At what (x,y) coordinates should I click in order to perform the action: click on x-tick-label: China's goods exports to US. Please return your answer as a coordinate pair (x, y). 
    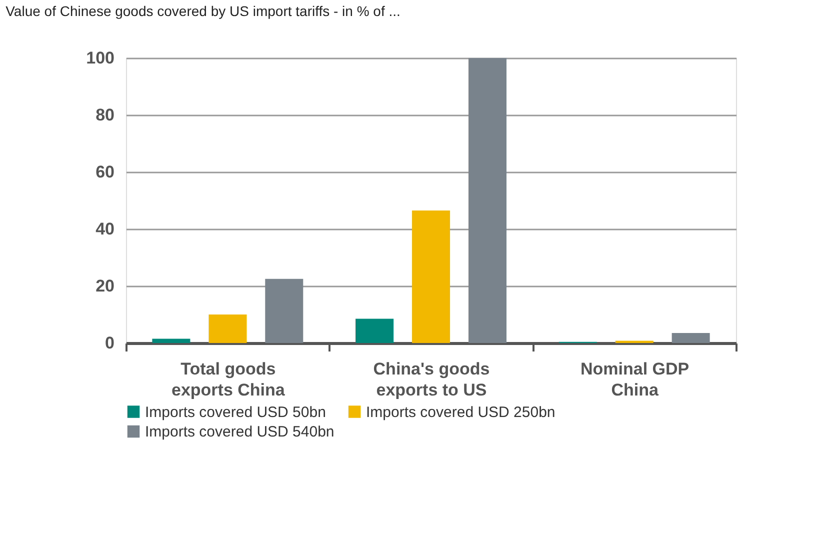
    Looking at the image, I should click on (431, 380).